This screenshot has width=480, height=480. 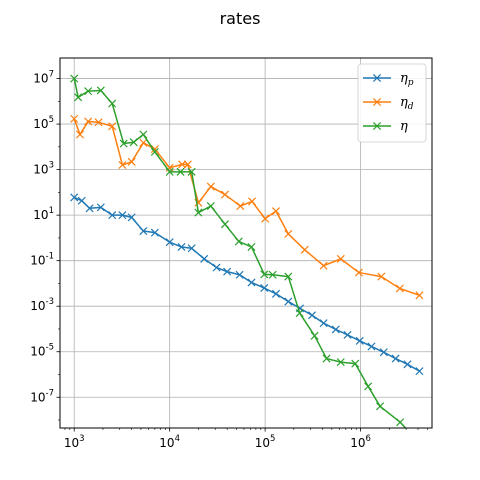 What do you see at coordinates (43, 123) in the screenshot?
I see `y-tick-label: 10⁵` at bounding box center [43, 123].